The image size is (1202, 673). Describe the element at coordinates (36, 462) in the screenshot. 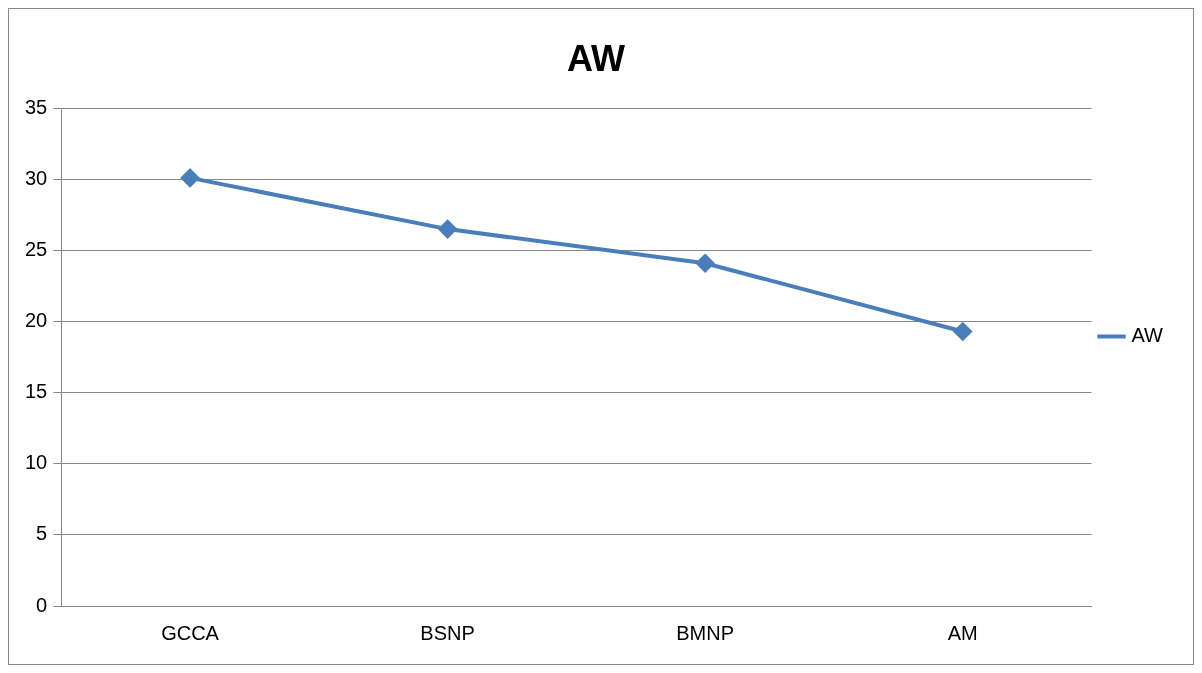

I see `y-tick-label: 10` at that location.